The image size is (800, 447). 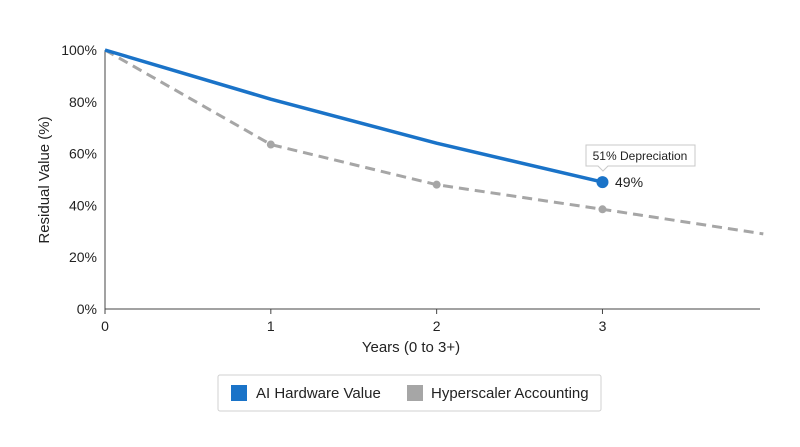 What do you see at coordinates (354, 321) in the screenshot?
I see `x-axis-ticks: 0 1 2 3` at bounding box center [354, 321].